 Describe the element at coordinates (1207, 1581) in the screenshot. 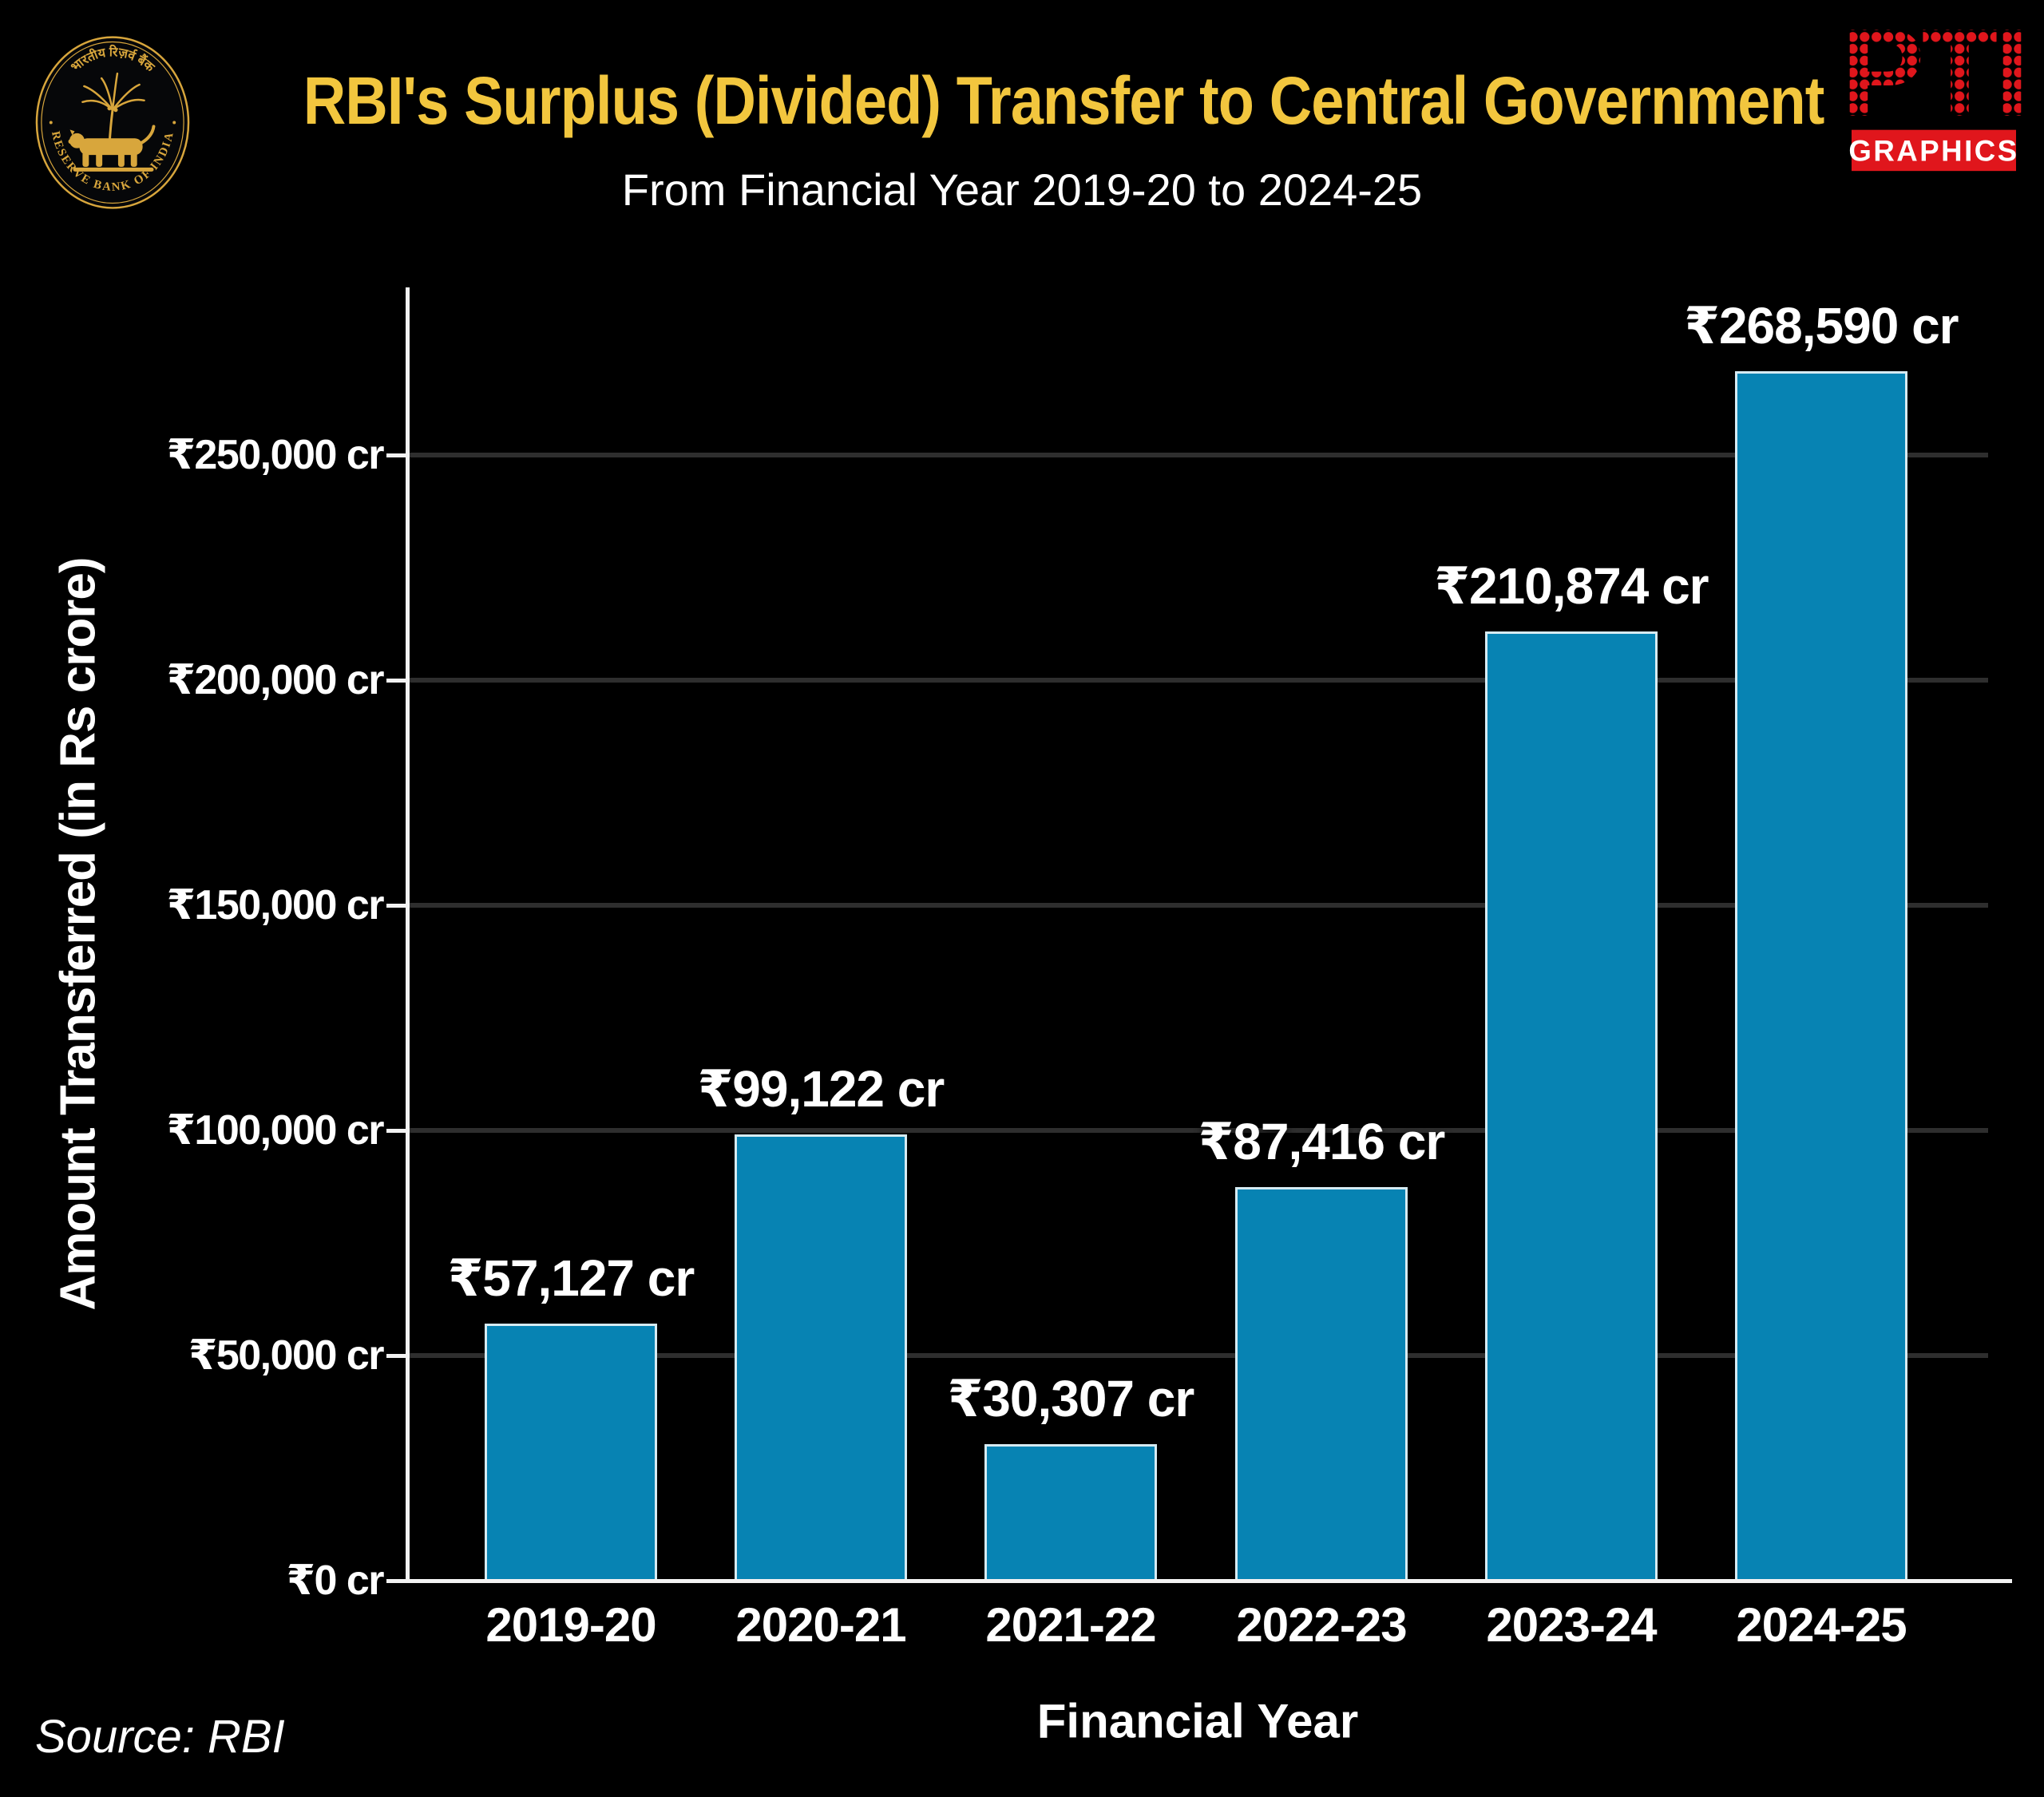

I see `x-axis-line` at that location.